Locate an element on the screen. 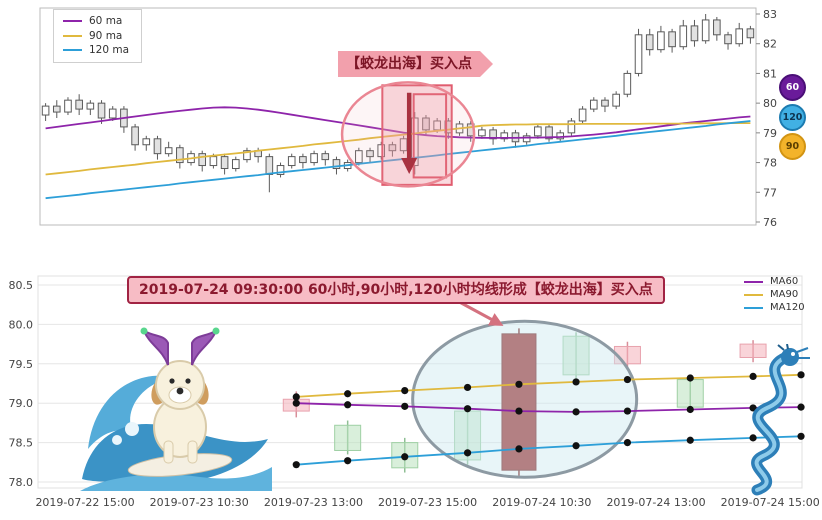  dragon-head is located at coordinates (790, 357).